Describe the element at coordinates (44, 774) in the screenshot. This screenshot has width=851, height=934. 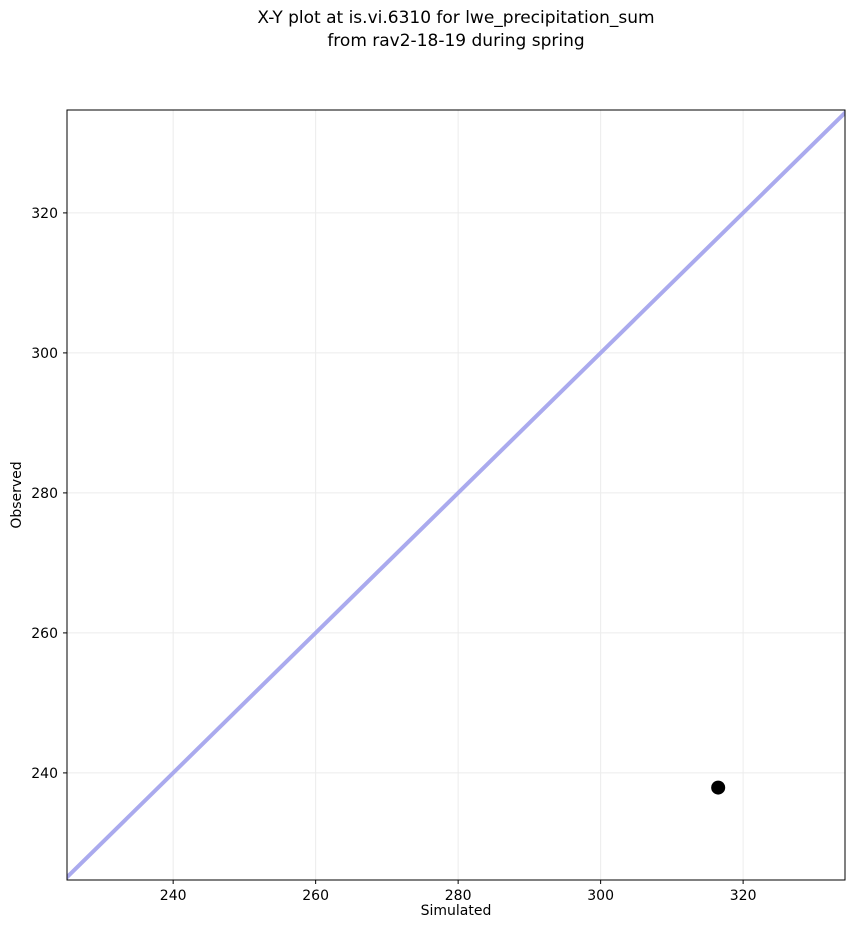
I see `y-tick-label: 240` at that location.